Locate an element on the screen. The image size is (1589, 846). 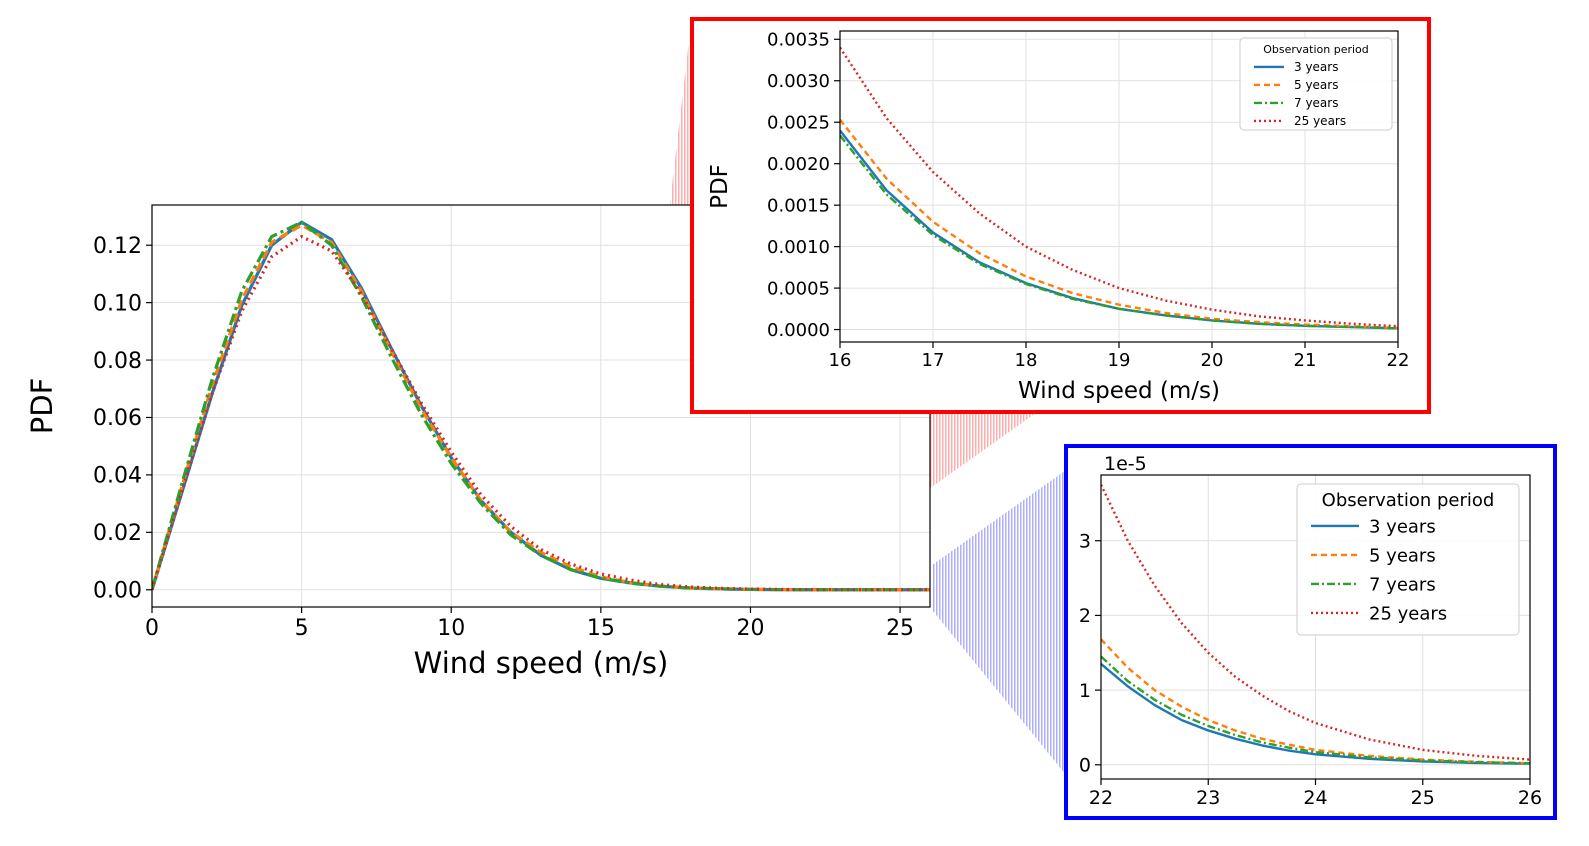
y-tick-label: 0.04 is located at coordinates (117, 476).